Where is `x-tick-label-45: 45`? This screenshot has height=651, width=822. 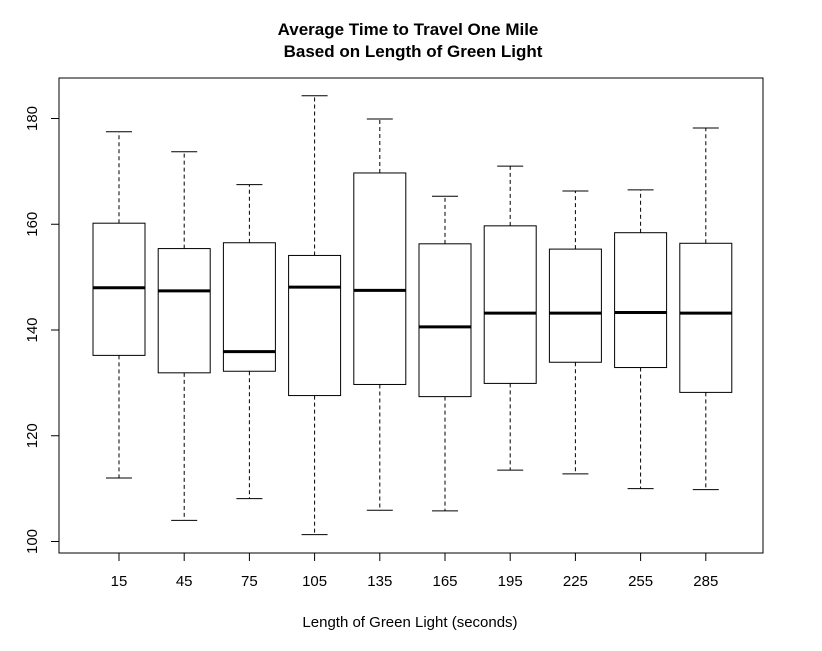 x-tick-label-45: 45 is located at coordinates (184, 581).